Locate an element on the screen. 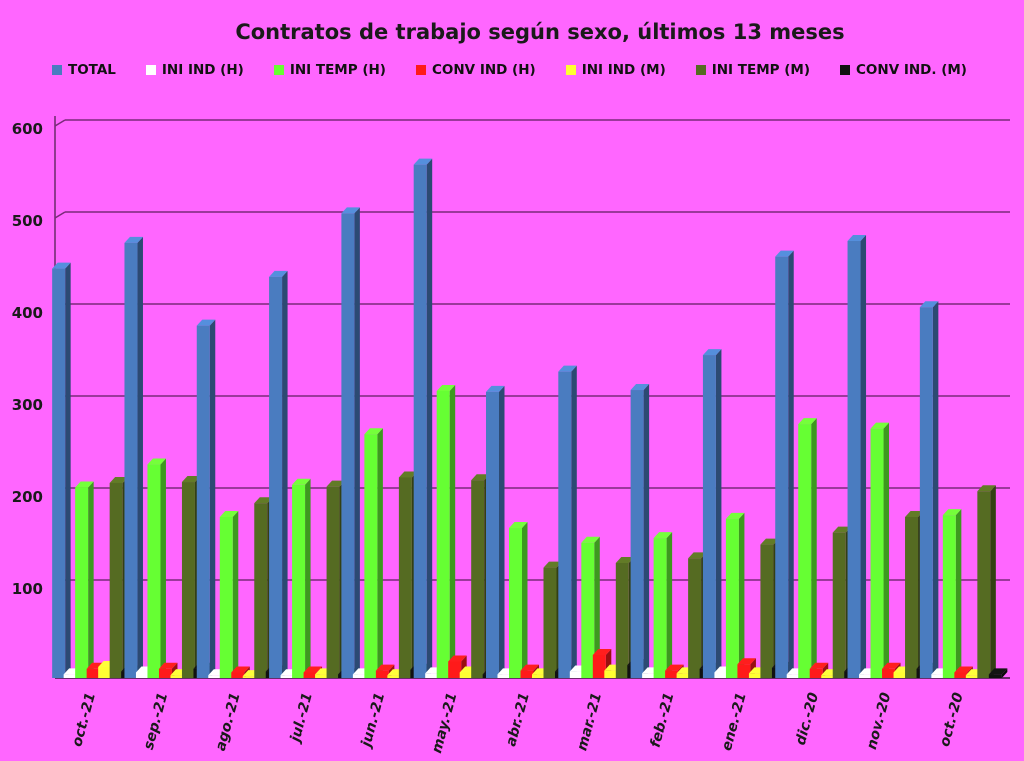 Image resolution: width=1024 pixels, height=761 pixels. y-tick-label: 200 is located at coordinates (27, 497).